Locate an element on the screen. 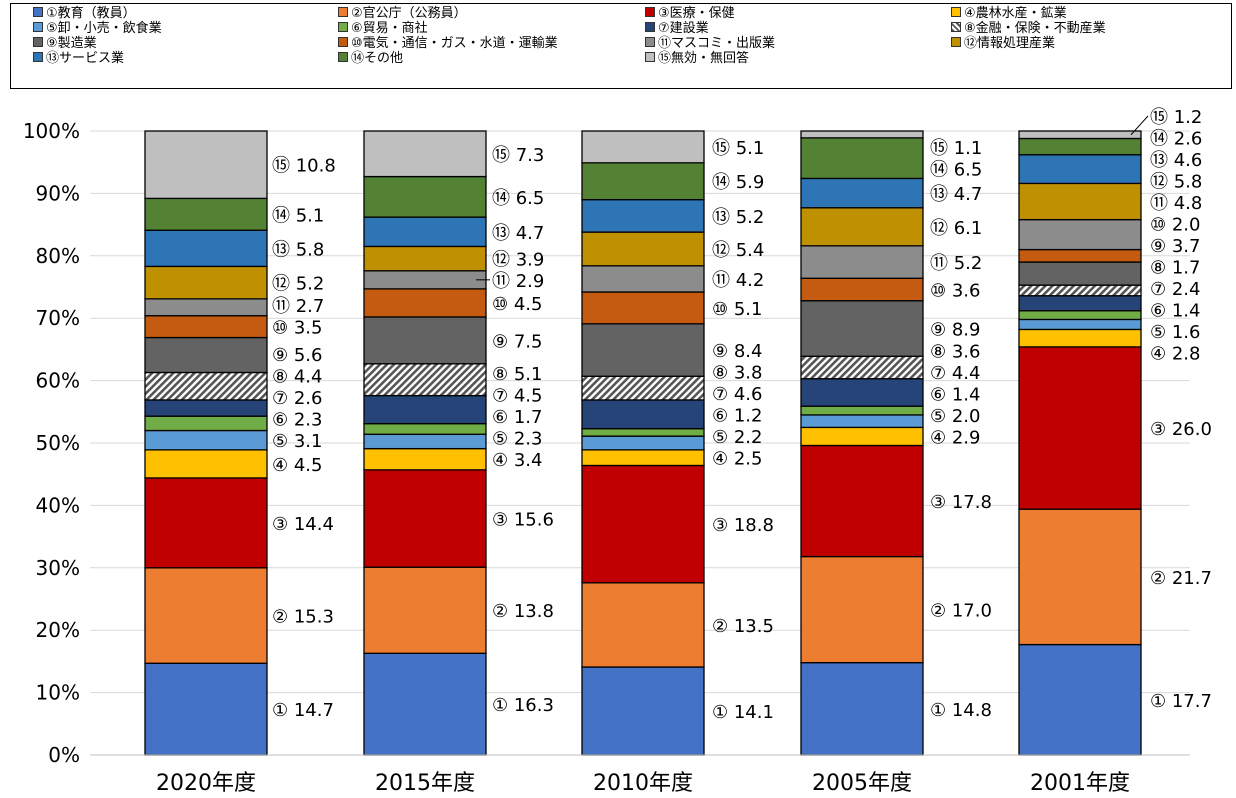  data-label: ⑥ 1.4 is located at coordinates (1175, 311).